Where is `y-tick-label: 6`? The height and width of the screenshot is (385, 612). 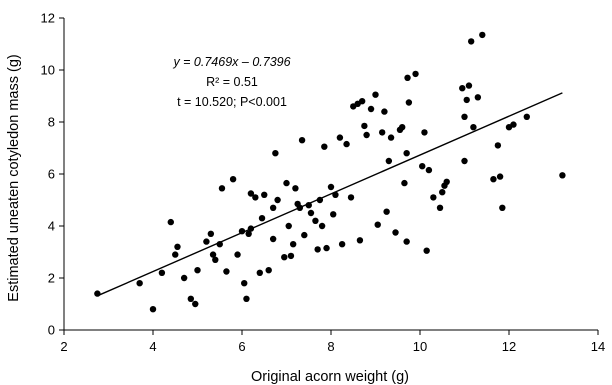 y-tick-label: 6 is located at coordinates (51, 174).